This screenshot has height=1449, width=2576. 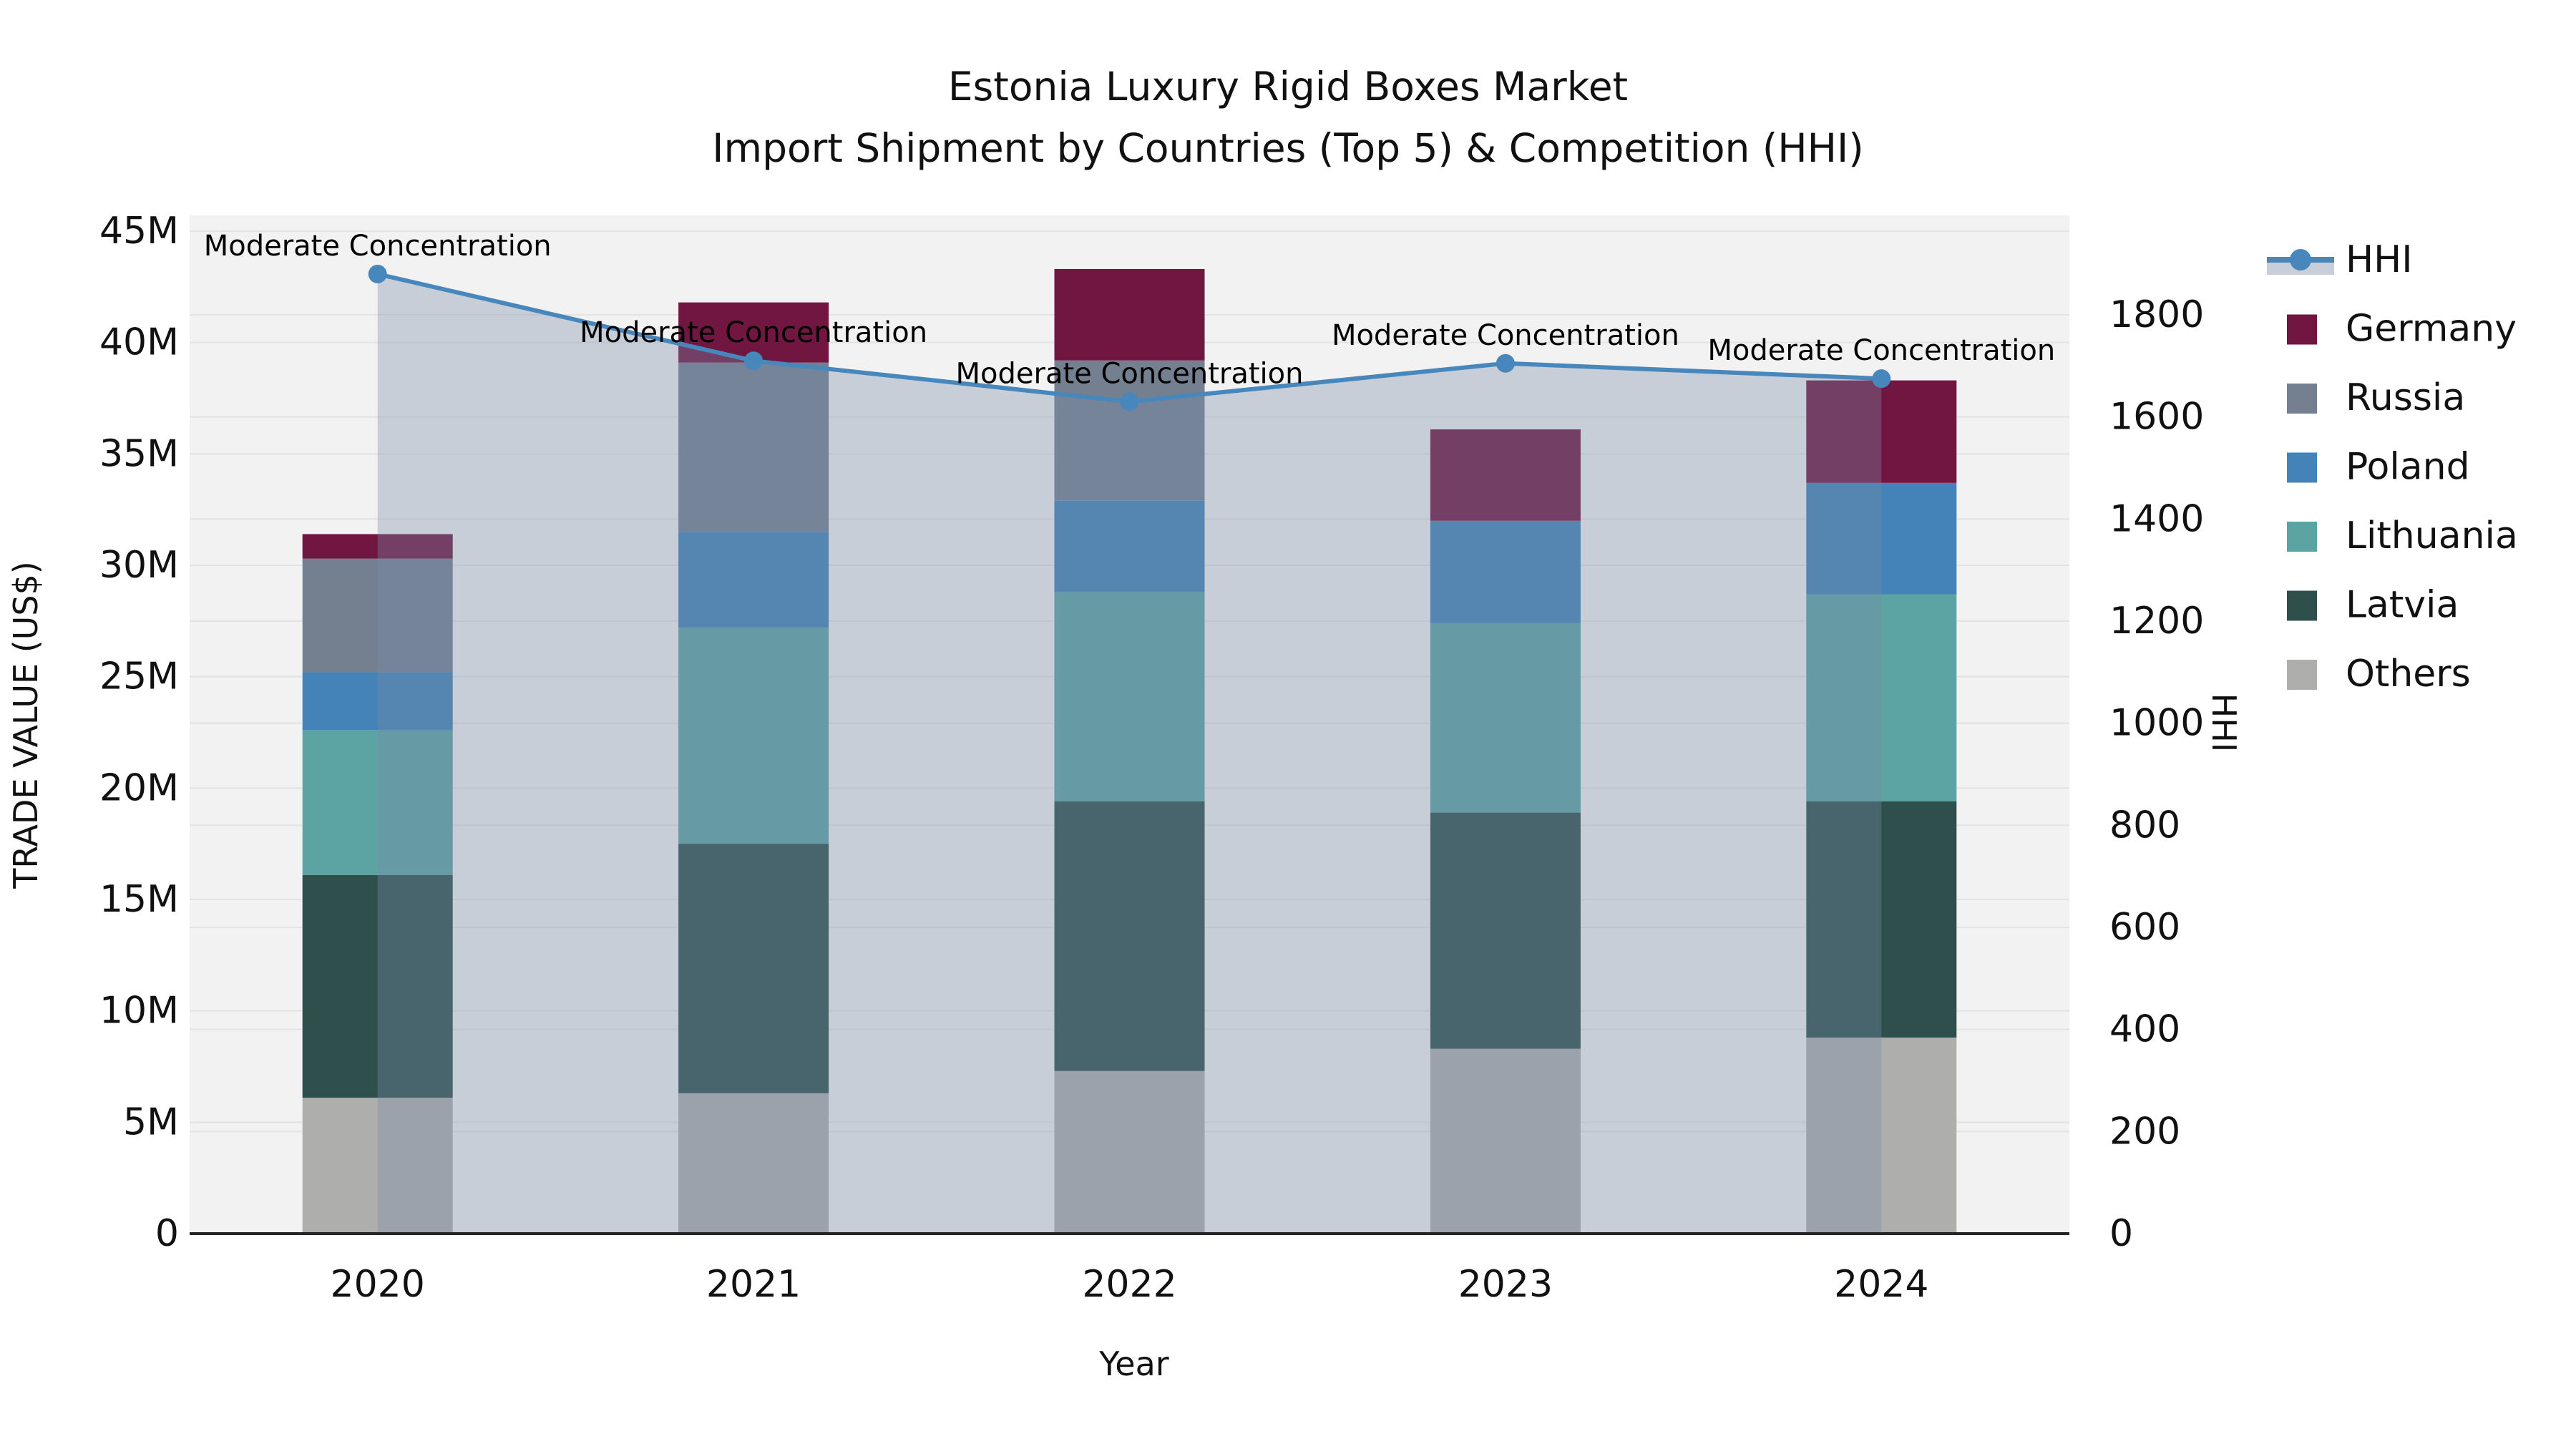 What do you see at coordinates (139, 732) in the screenshot?
I see `y-left-tick-labels: 0 5M 10M 15M 20M 25M 30M 35M 40M 45M` at bounding box center [139, 732].